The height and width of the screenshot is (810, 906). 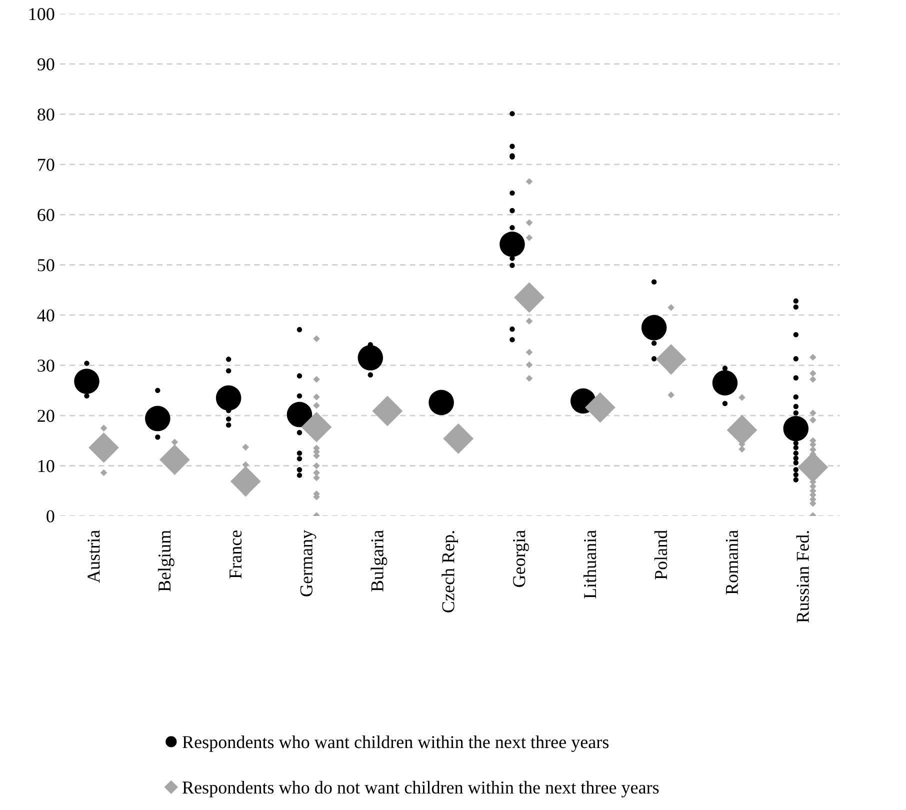 I want to click on x-tick-label: Lithuania, so click(x=589, y=564).